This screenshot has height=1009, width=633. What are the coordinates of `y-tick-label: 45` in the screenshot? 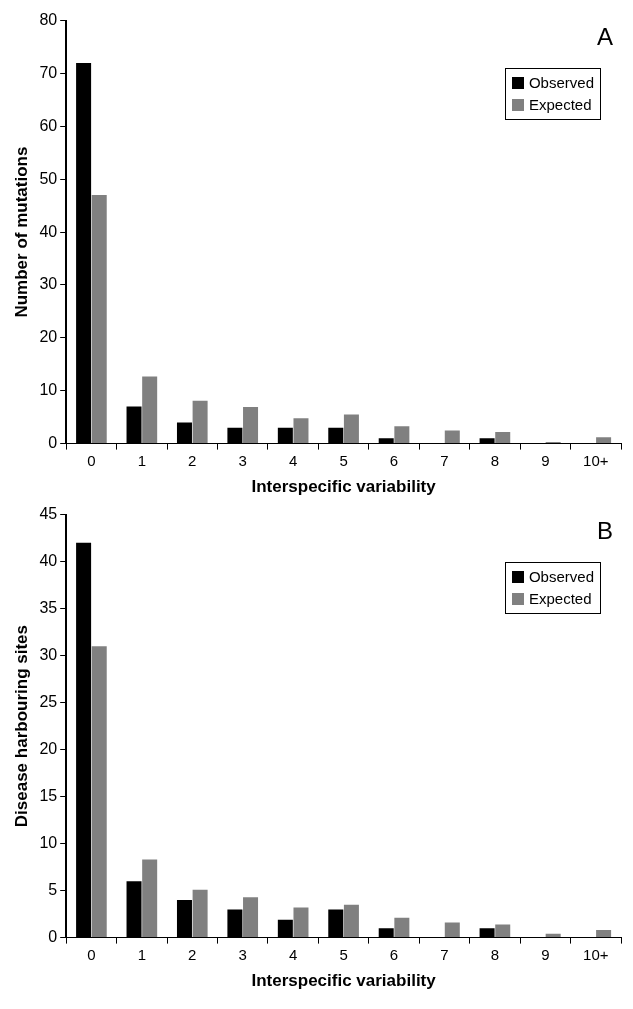 It's located at (48, 514).